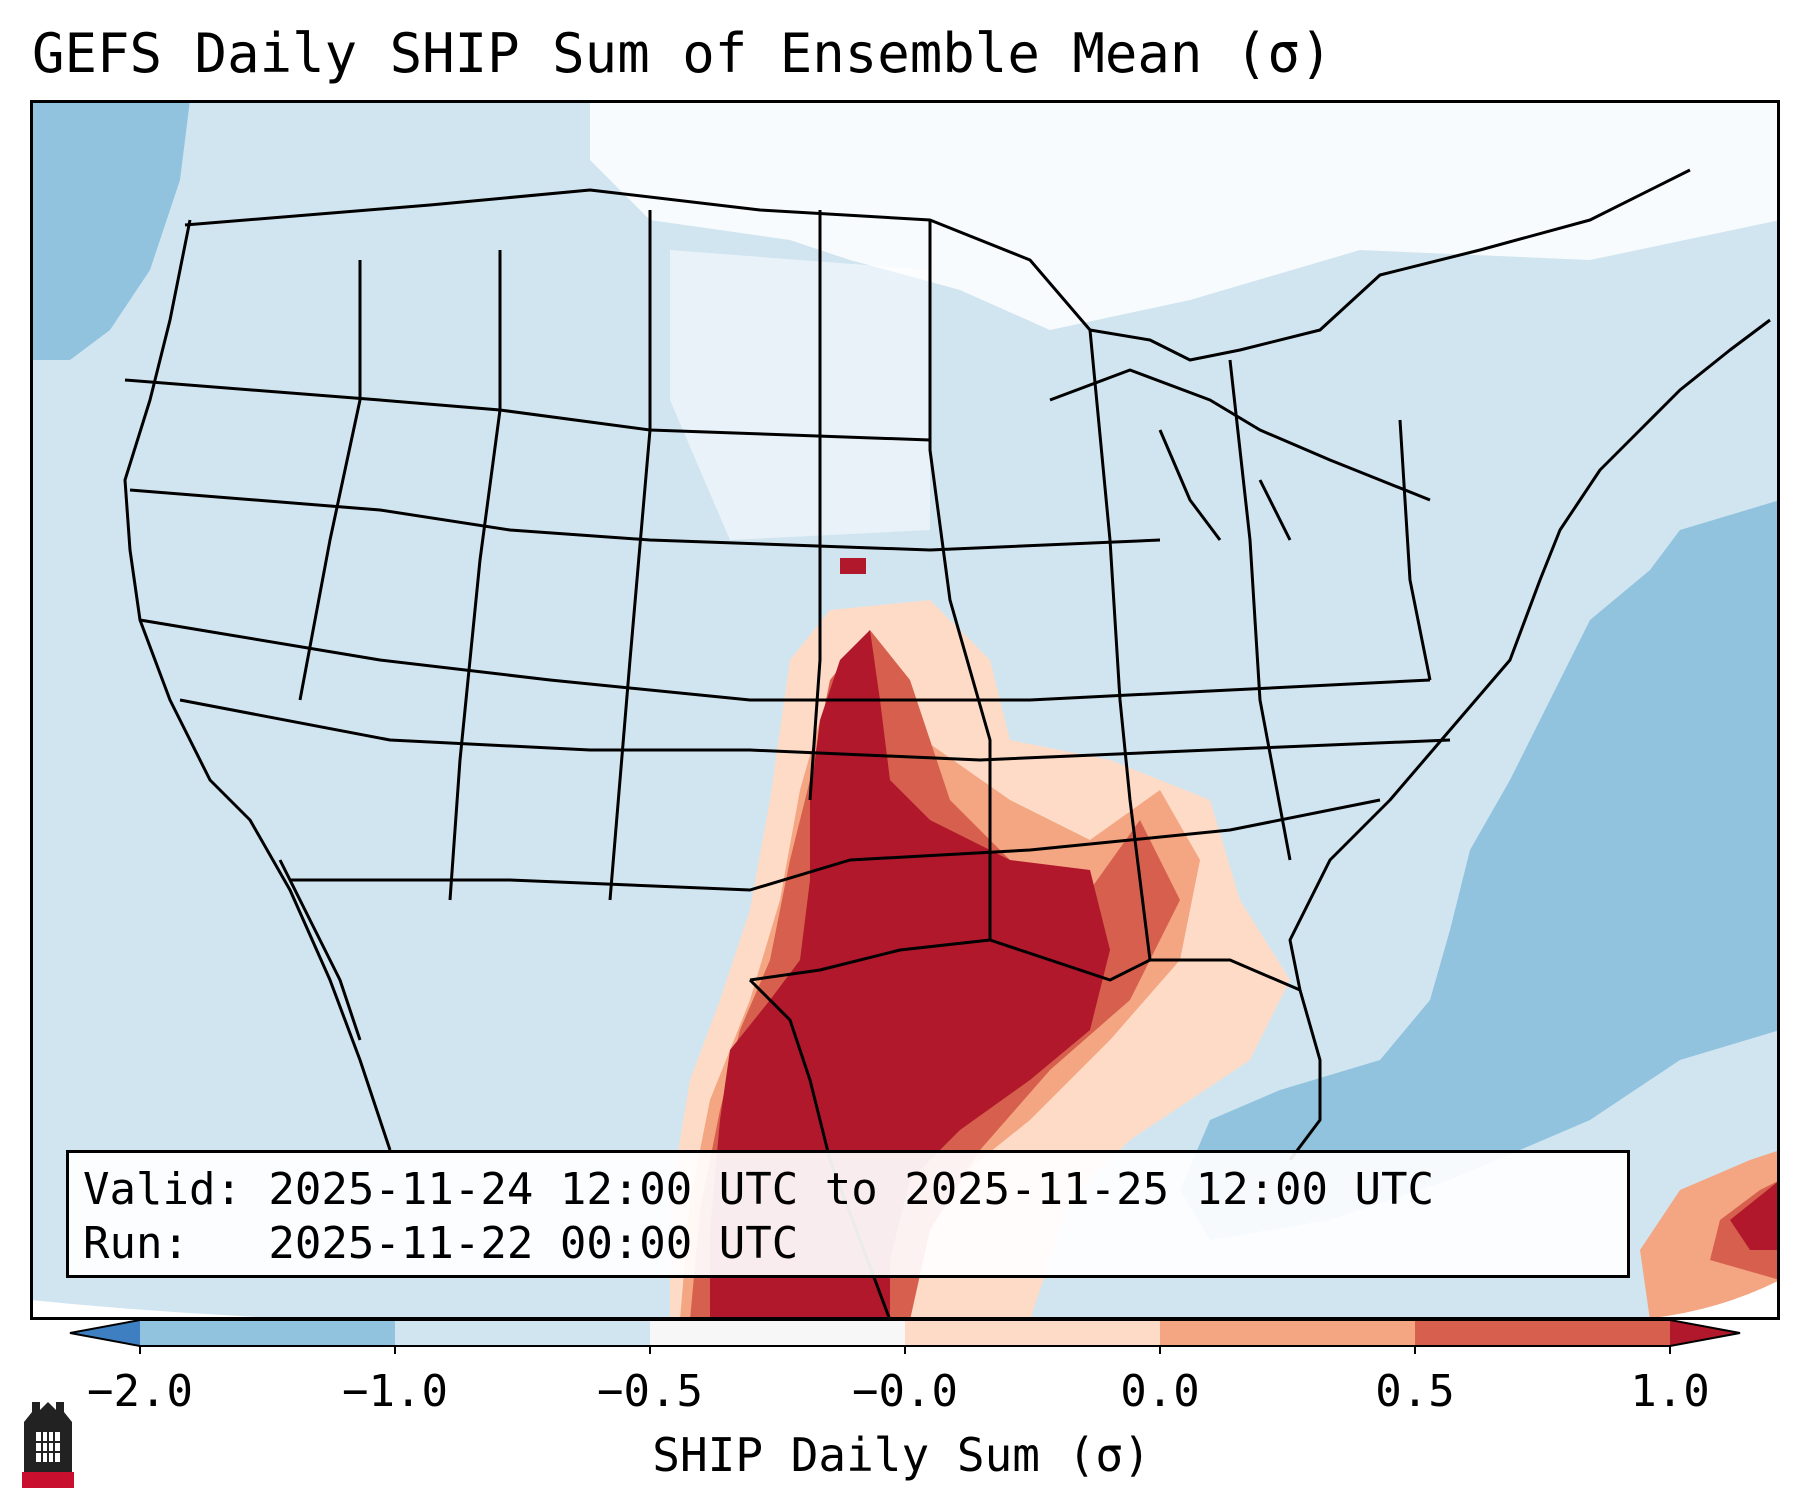 The width and height of the screenshot is (1803, 1506). I want to click on northern-white-patches, so click(1185, 215).